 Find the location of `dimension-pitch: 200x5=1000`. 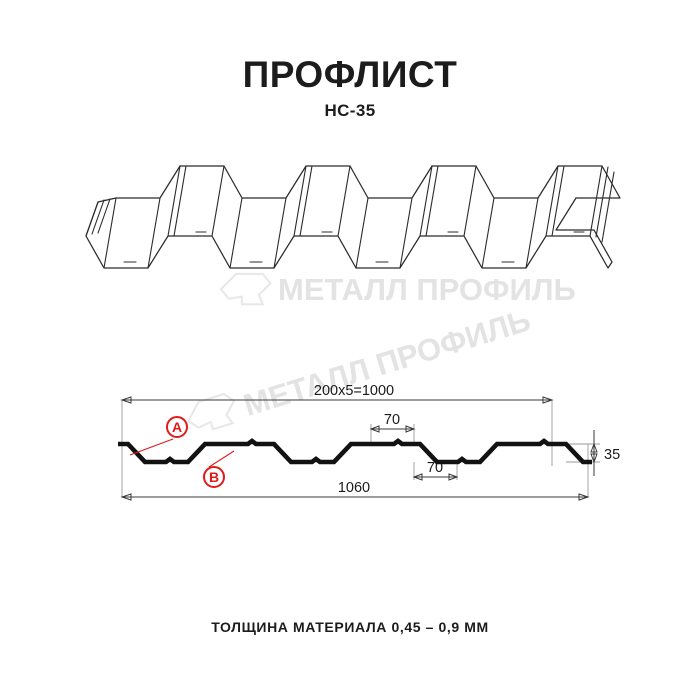

dimension-pitch: 200x5=1000 is located at coordinates (337, 393).